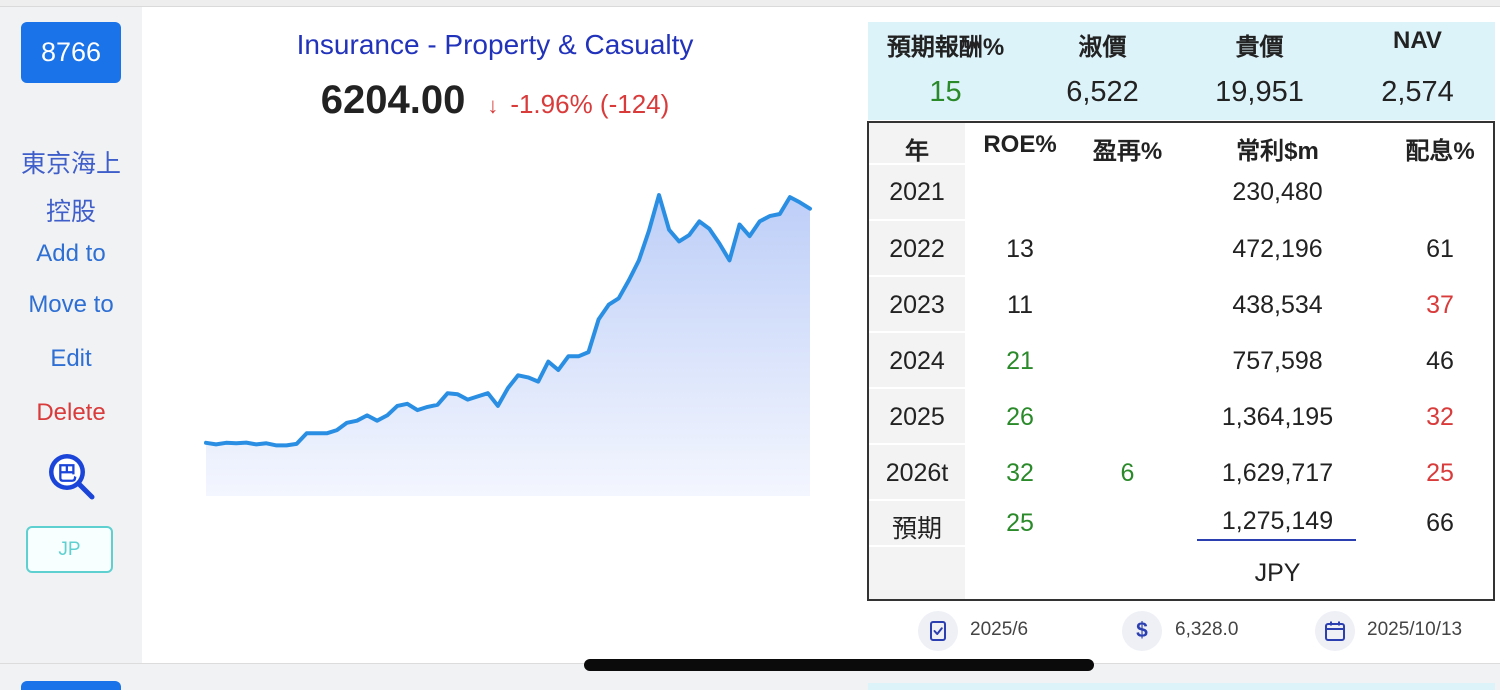 This screenshot has width=1500, height=690. I want to click on reinvest-cell: 6, so click(1127, 473).